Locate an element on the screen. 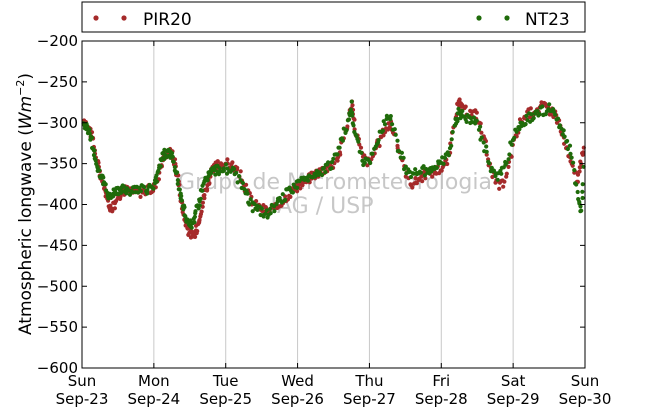 The height and width of the screenshot is (409, 650). y-tick-label: −500 is located at coordinates (57, 286).